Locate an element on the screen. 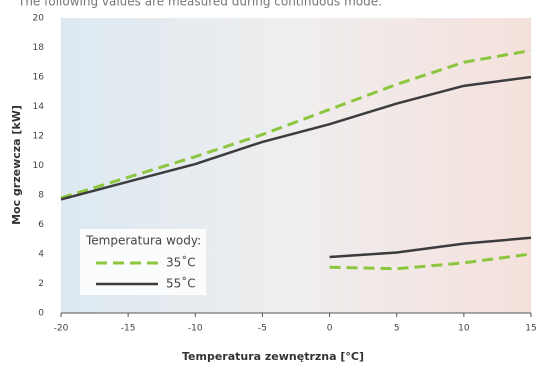  y-tick-label: 4 is located at coordinates (41, 255).